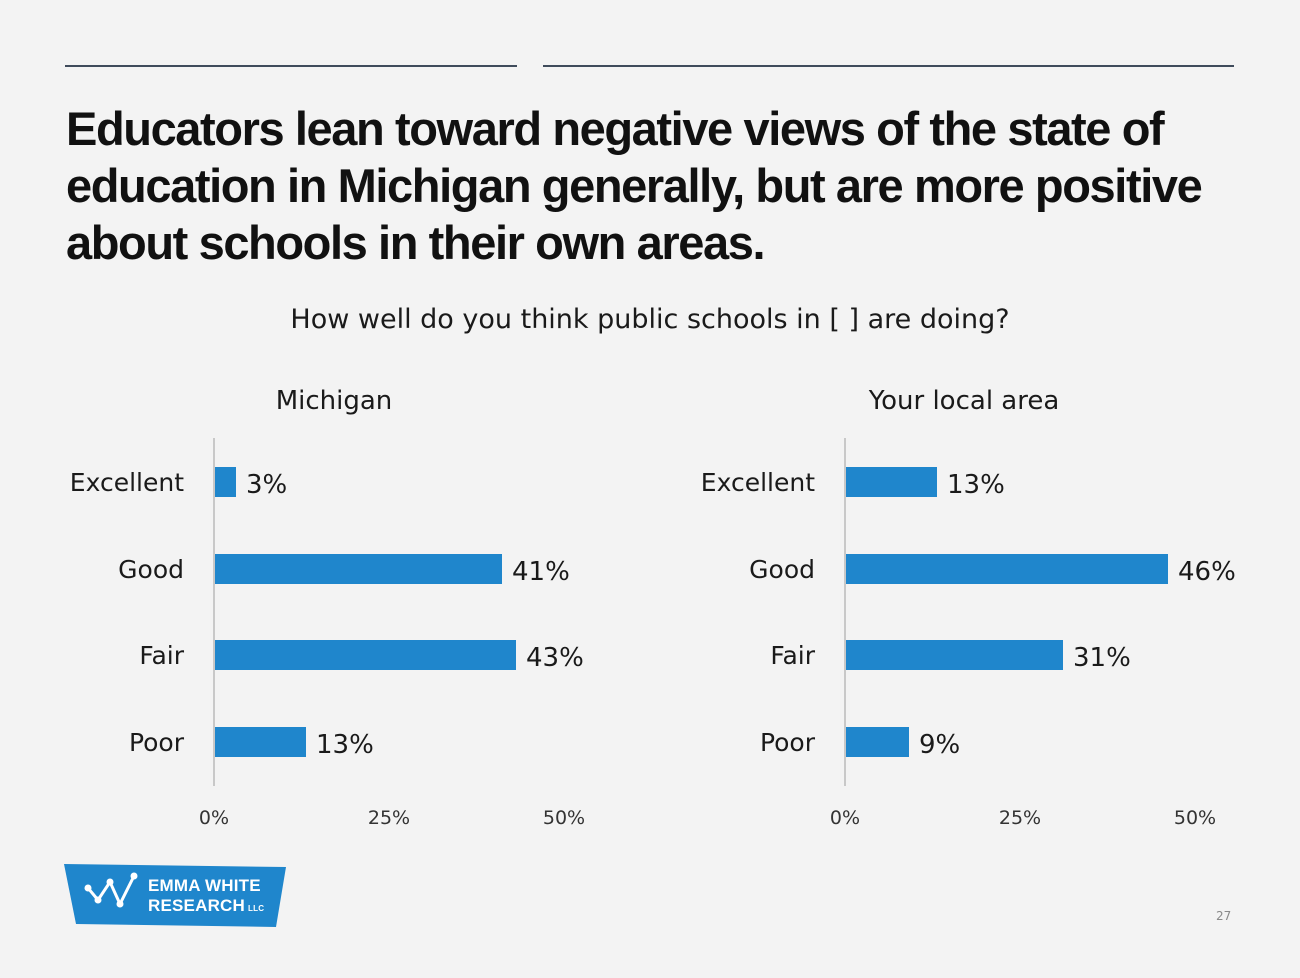 The image size is (1300, 978). What do you see at coordinates (266, 485) in the screenshot?
I see `michigan-value-label: 3%` at bounding box center [266, 485].